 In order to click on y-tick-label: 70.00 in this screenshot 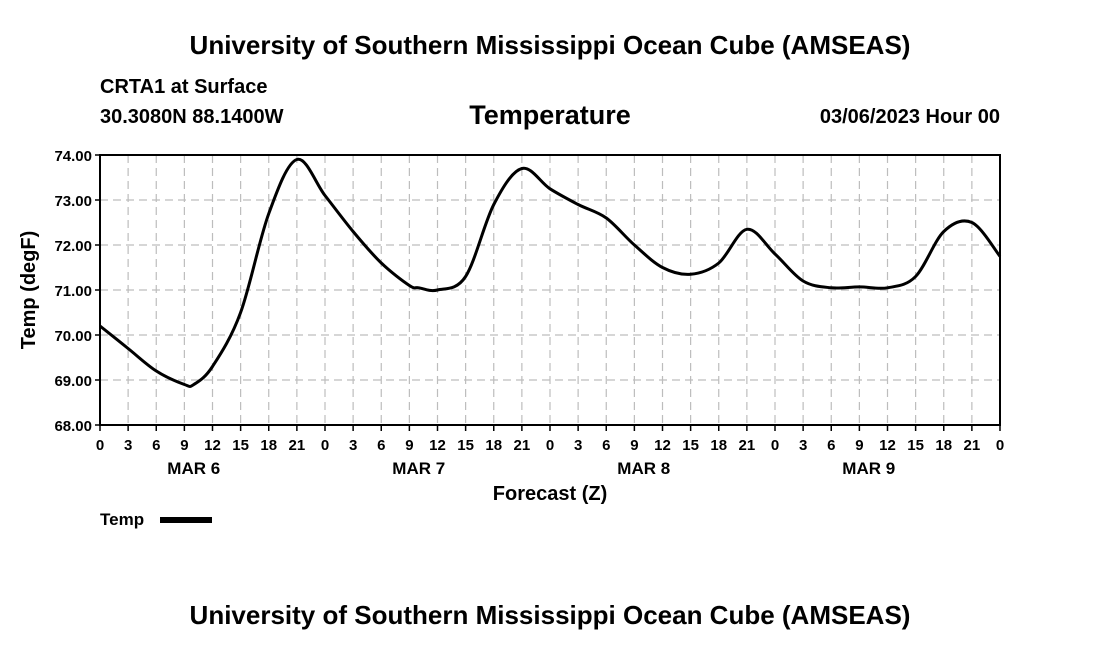, I will do `click(73, 336)`.